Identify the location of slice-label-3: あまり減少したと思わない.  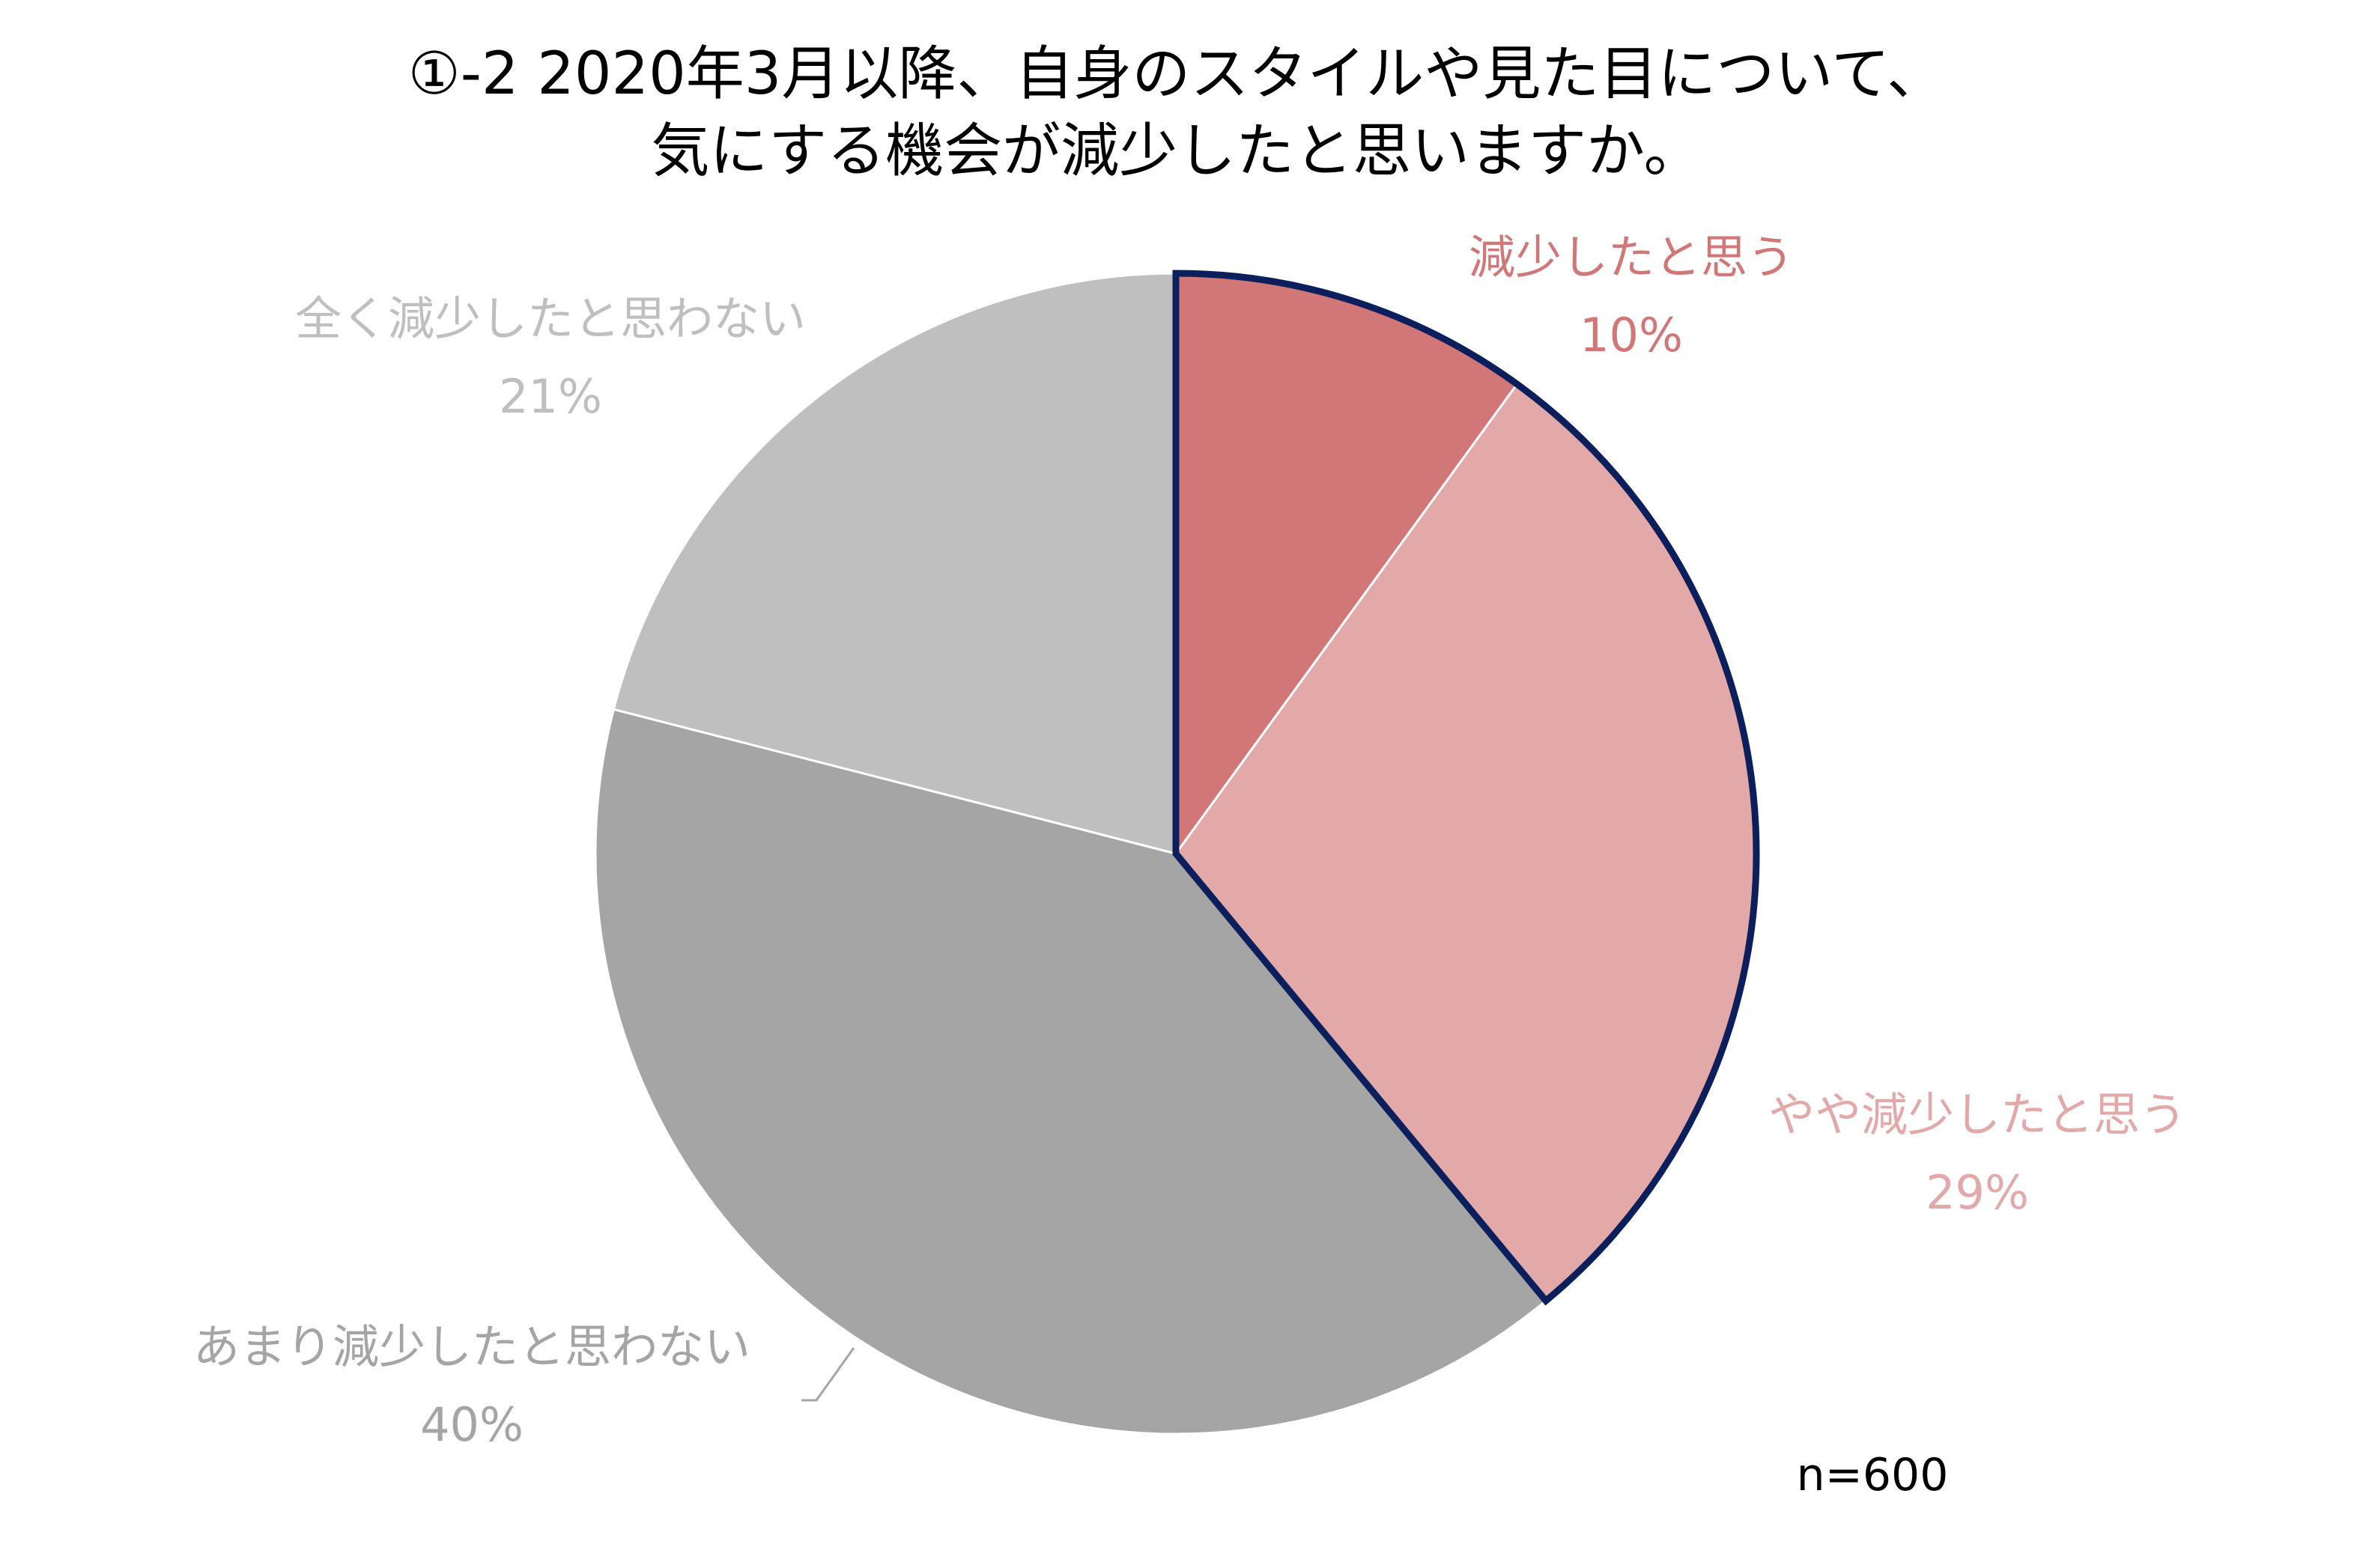
(472, 1347).